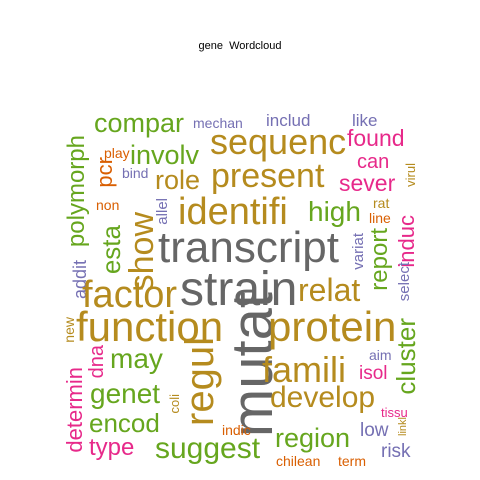 The width and height of the screenshot is (480, 480). Describe the element at coordinates (332, 326) in the screenshot. I see `word-protein: protein` at that location.